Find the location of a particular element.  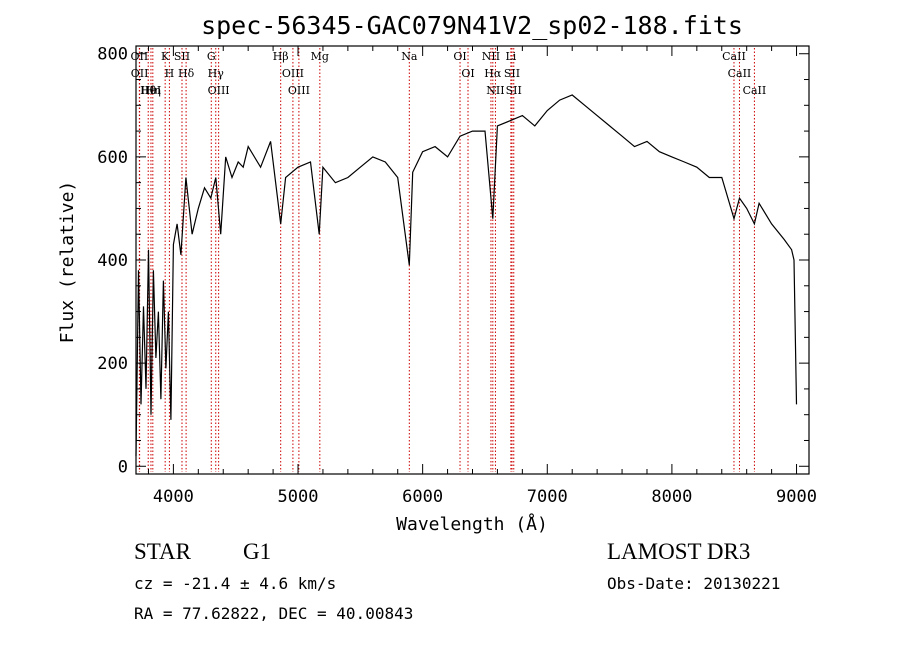

line-label: Hθ is located at coordinates (148, 90).